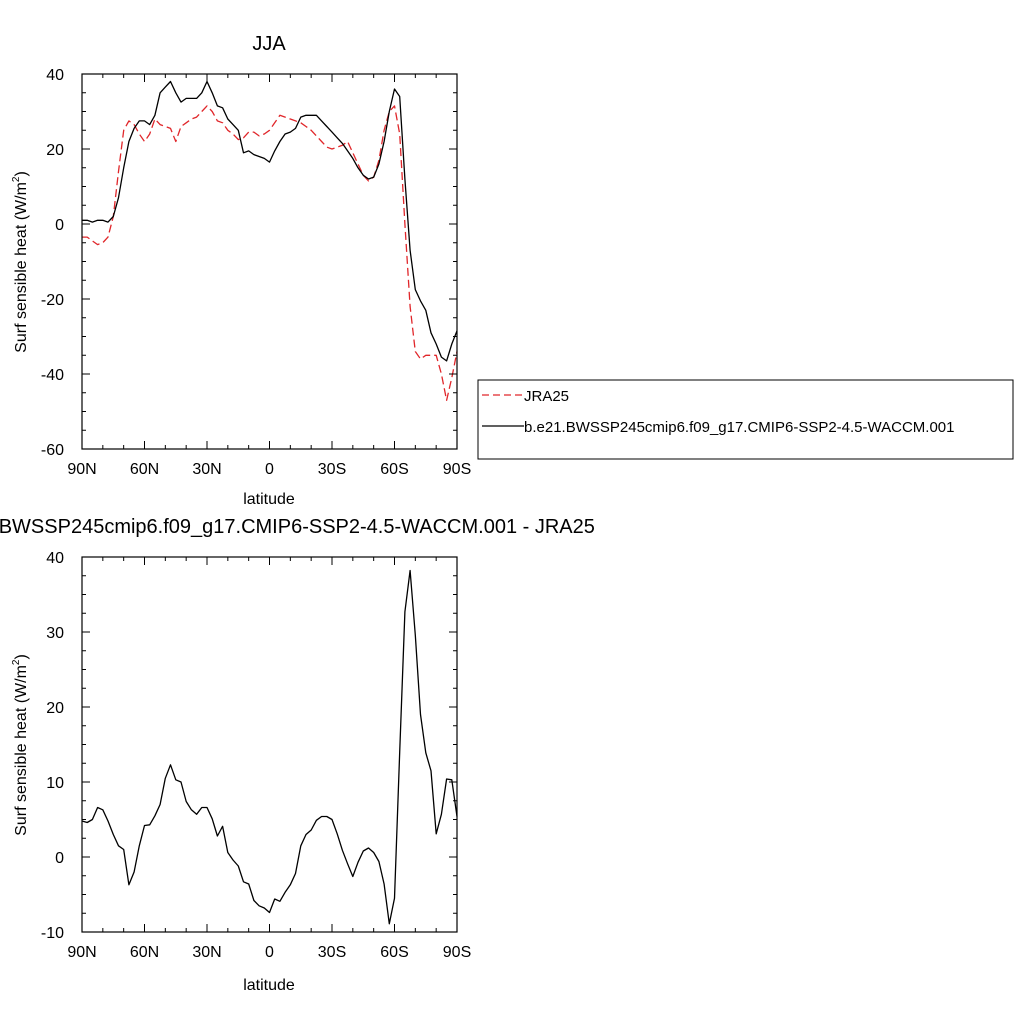 The height and width of the screenshot is (1024, 1024). I want to click on top-chart-ylabel-main: Surf sensible heat (W/m, so click(21, 267).